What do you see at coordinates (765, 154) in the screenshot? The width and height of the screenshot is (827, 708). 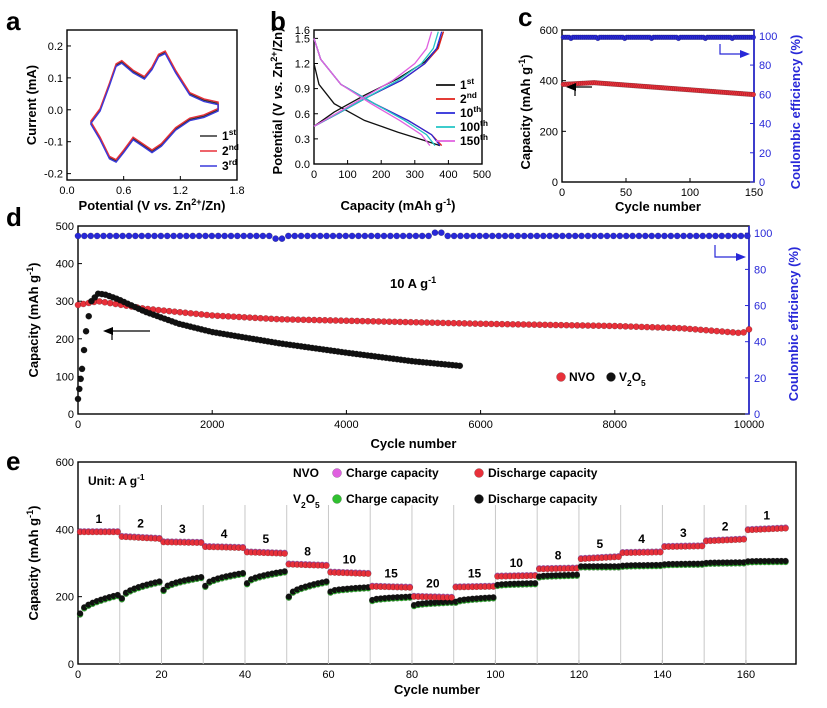 I see `right-tick-label: 20` at bounding box center [765, 154].